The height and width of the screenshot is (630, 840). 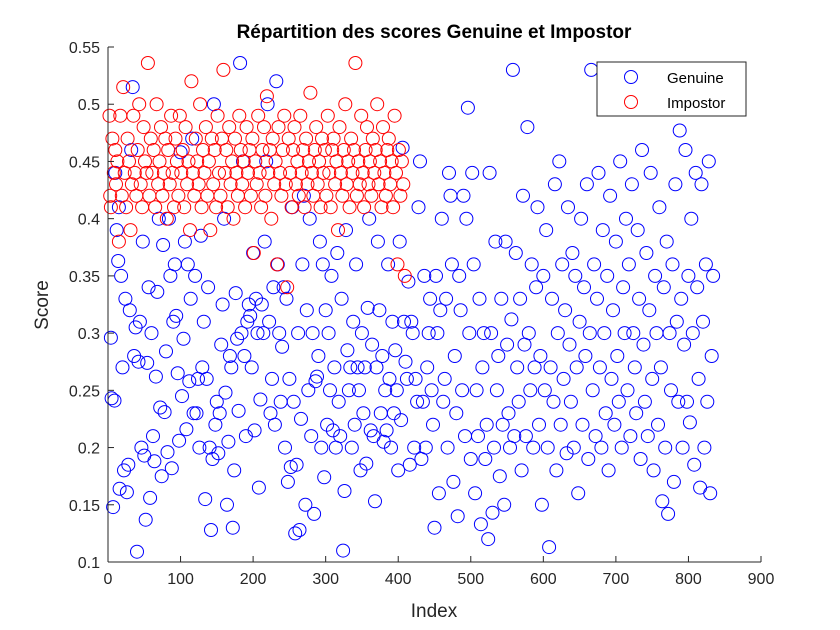 I want to click on legend-marker-genuine, so click(x=631, y=77).